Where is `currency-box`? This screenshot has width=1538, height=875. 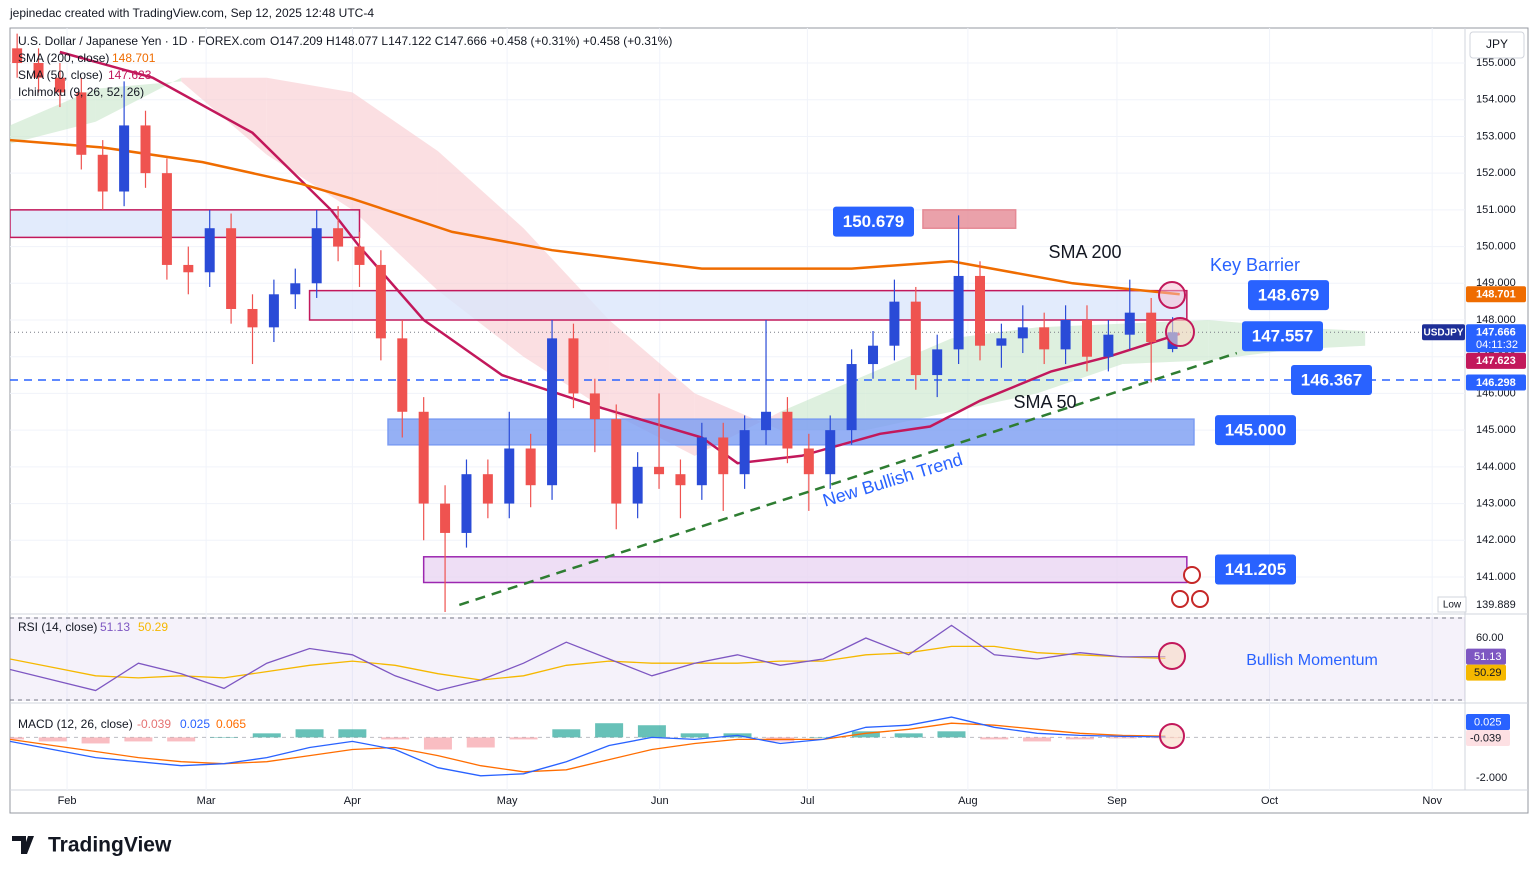
currency-box is located at coordinates (1497, 45).